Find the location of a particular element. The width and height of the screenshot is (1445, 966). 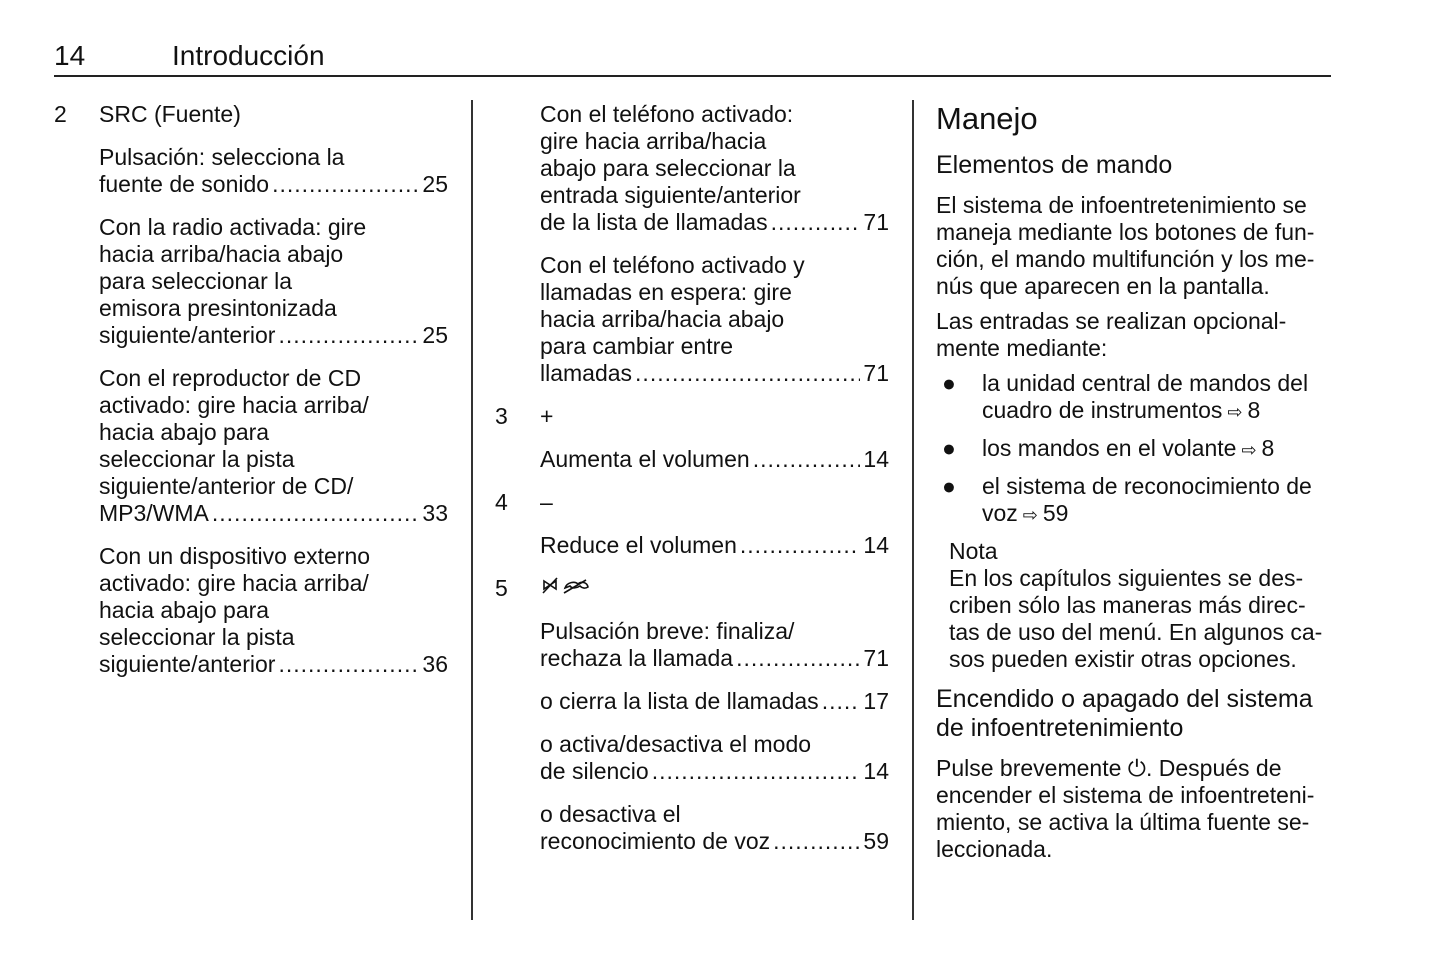

bullet-line: el sistema de reconocimiento de is located at coordinates (1147, 486).